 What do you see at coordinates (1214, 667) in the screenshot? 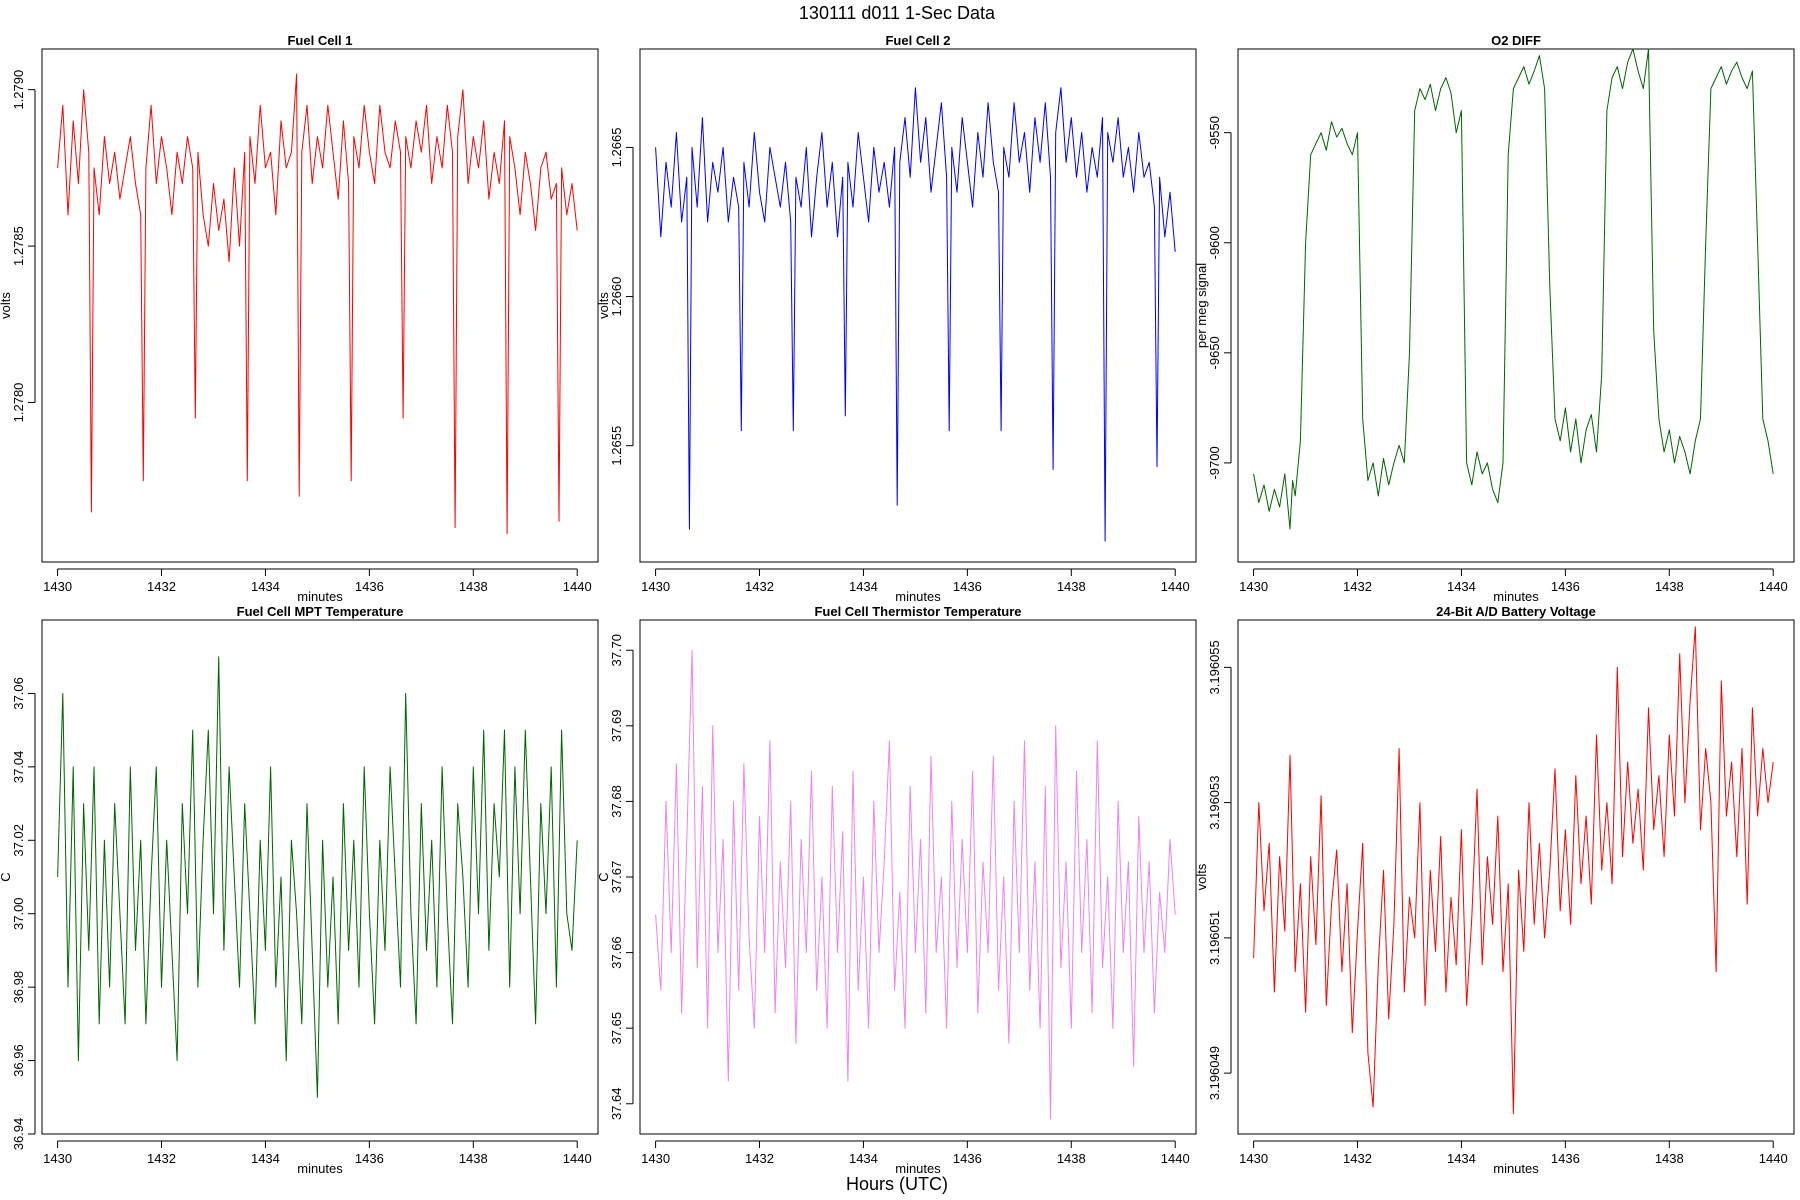
I see `y-tick-label: 3.196055` at bounding box center [1214, 667].